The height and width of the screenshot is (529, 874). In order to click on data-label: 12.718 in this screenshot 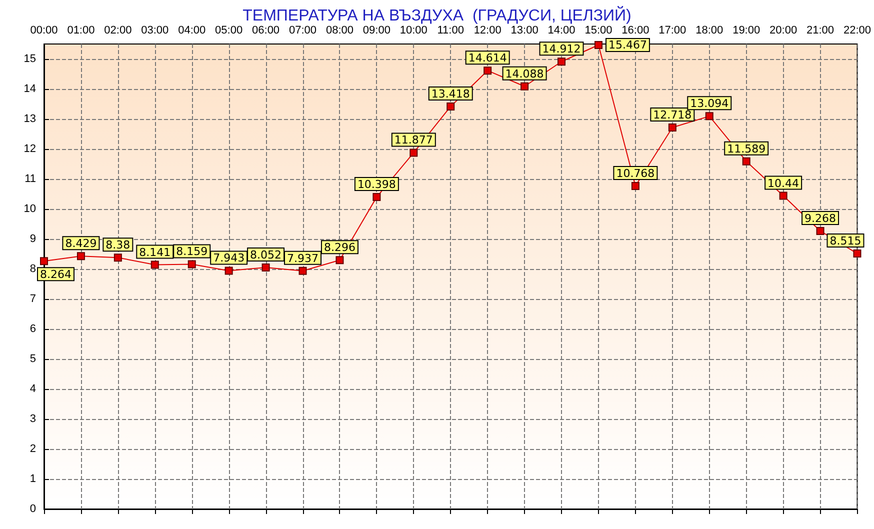, I will do `click(672, 115)`.